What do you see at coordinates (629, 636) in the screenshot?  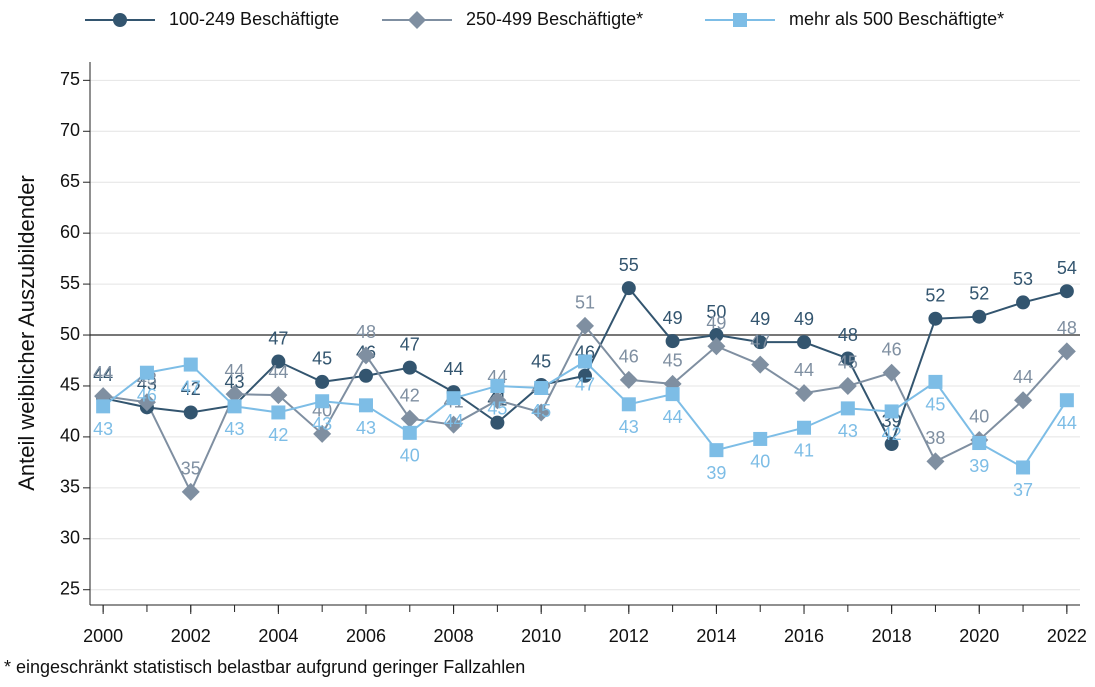 I see `x-tick-label: 2012` at bounding box center [629, 636].